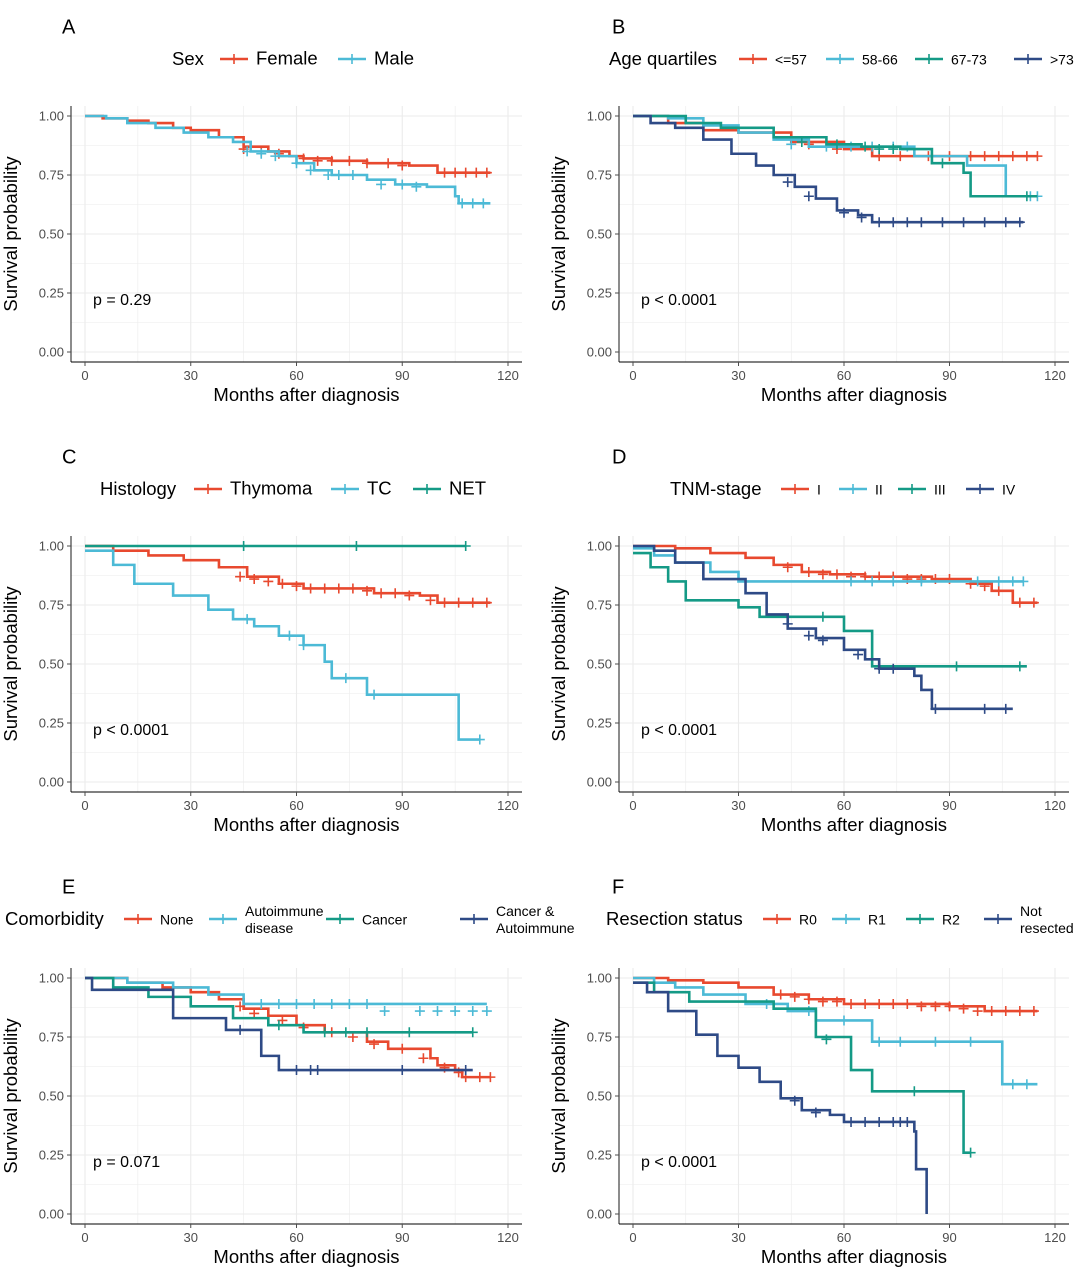 The width and height of the screenshot is (1082, 1273). Describe the element at coordinates (1047, 928) in the screenshot. I see `legend-label: resected` at that location.